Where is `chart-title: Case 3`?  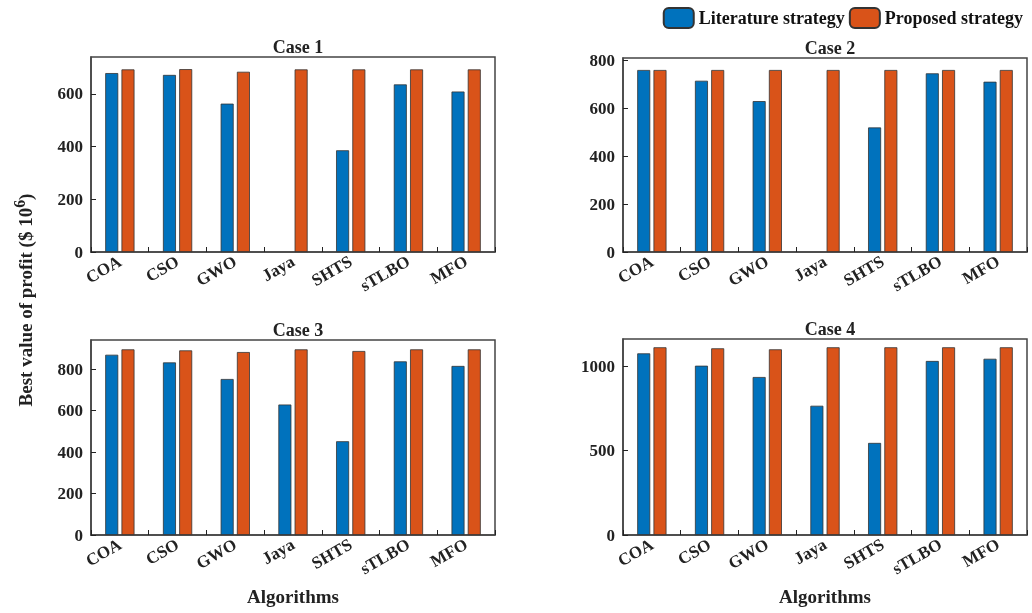 chart-title: Case 3 is located at coordinates (298, 330).